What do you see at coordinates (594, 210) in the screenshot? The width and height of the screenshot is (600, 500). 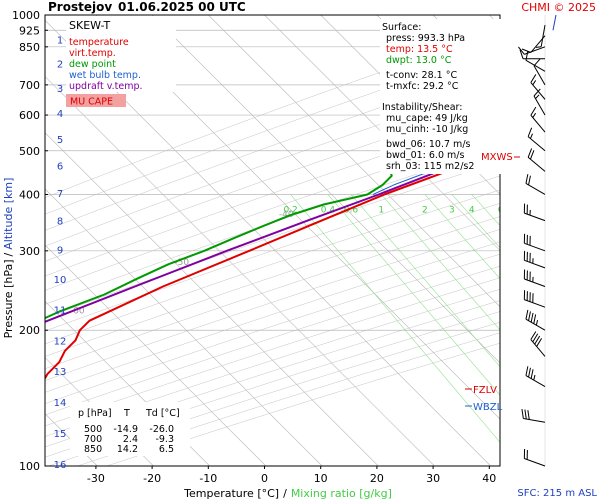 I see `mixing-ratio-label: 20` at bounding box center [594, 210].